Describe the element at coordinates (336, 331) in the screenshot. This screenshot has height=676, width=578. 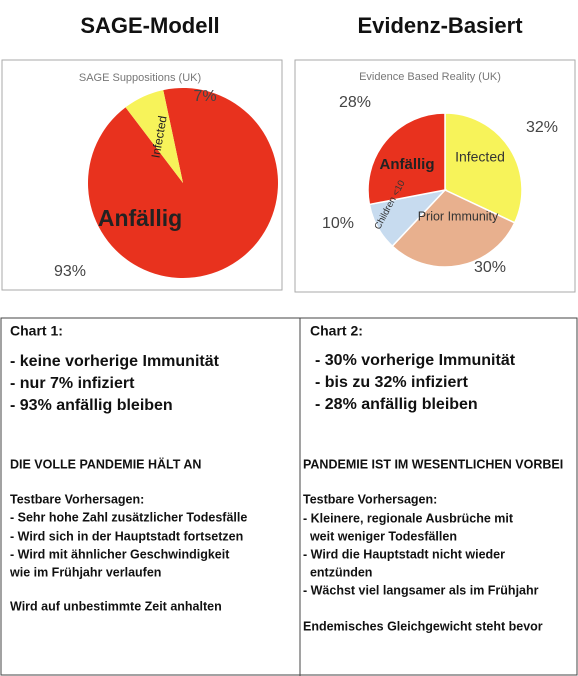
I see `column-header: Chart 2:` at that location.